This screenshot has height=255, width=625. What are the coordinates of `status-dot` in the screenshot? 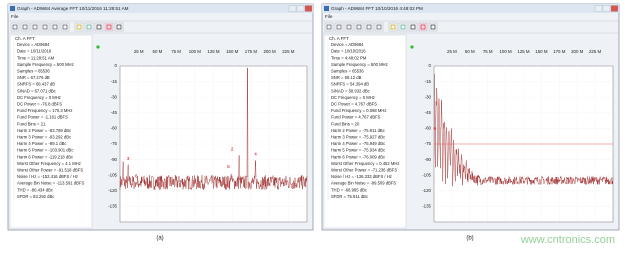 It's located at (412, 47).